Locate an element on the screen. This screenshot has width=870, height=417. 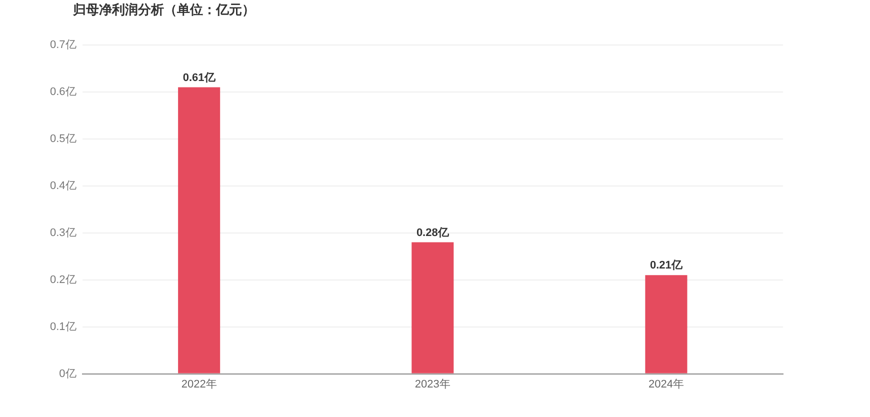
x-tick-label: 2022年 is located at coordinates (199, 384).